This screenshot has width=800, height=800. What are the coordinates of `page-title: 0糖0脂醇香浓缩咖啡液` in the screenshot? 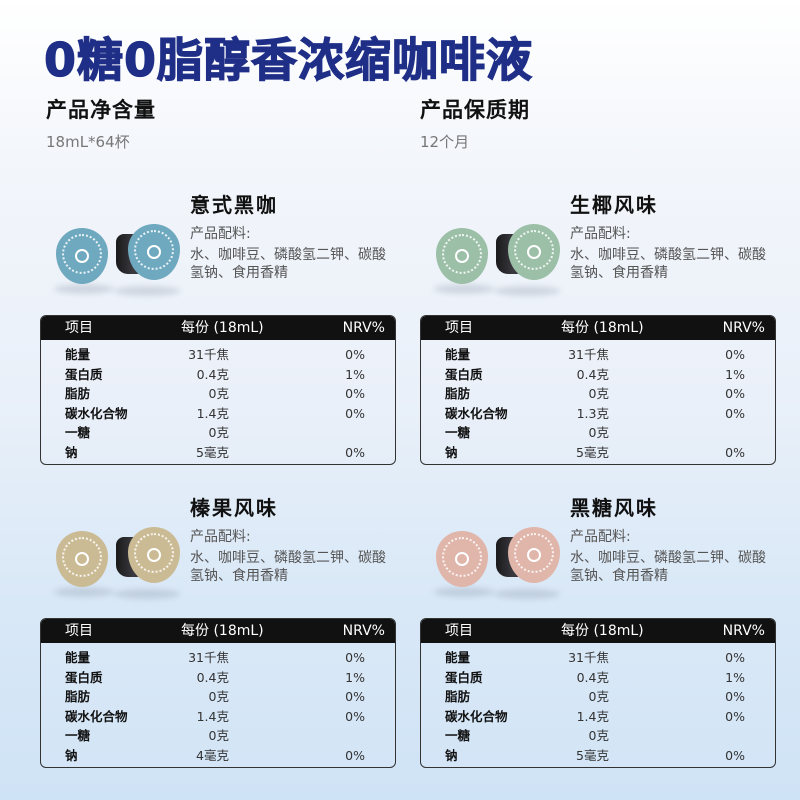 It's located at (288, 59).